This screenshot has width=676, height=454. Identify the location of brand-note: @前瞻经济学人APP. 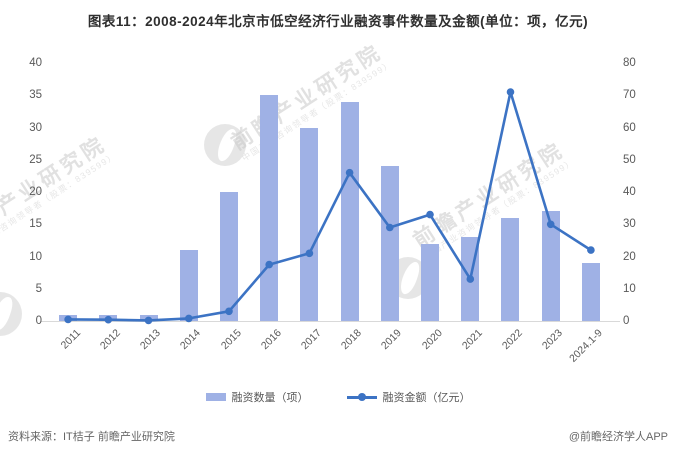
(618, 437).